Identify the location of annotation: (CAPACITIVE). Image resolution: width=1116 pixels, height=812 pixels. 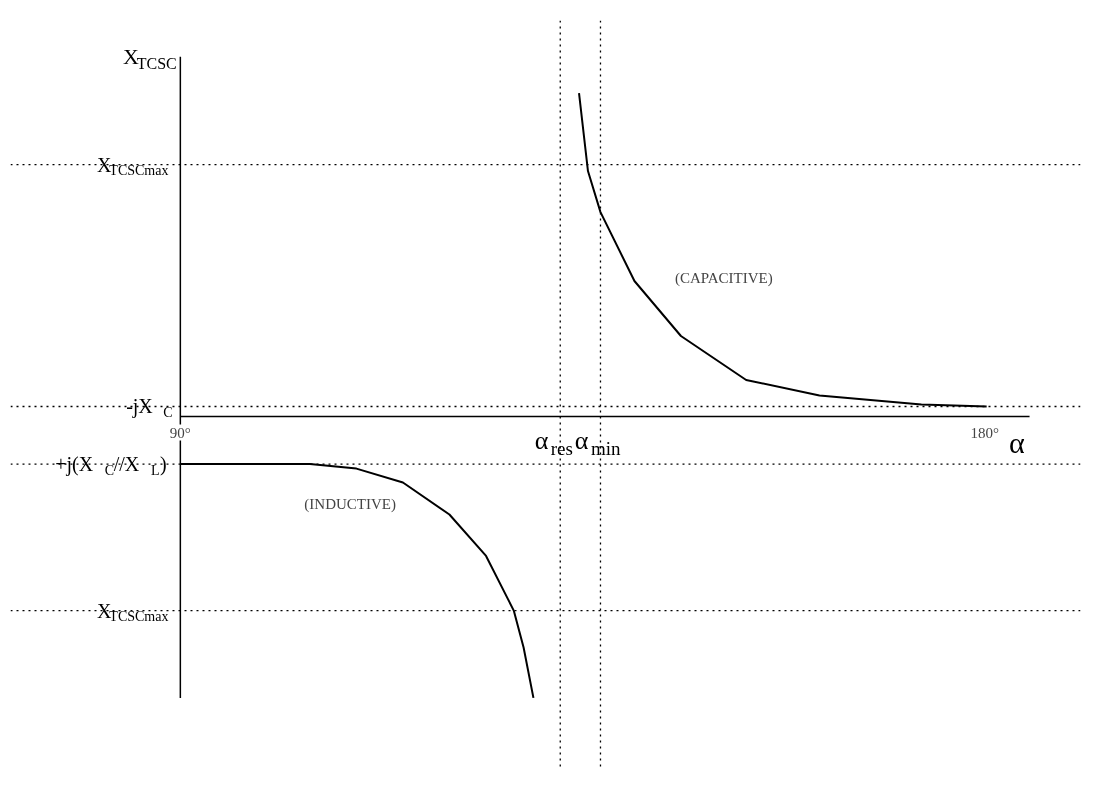
(723, 278).